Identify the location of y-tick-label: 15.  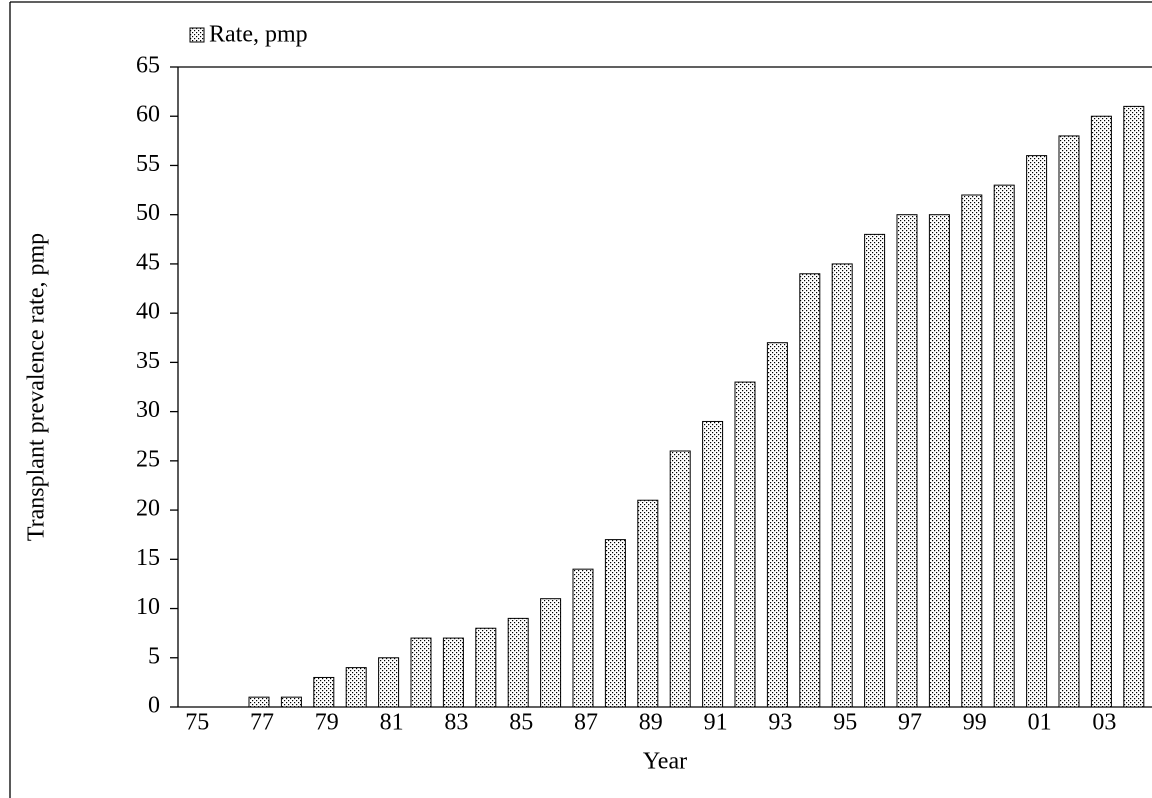
(148, 558).